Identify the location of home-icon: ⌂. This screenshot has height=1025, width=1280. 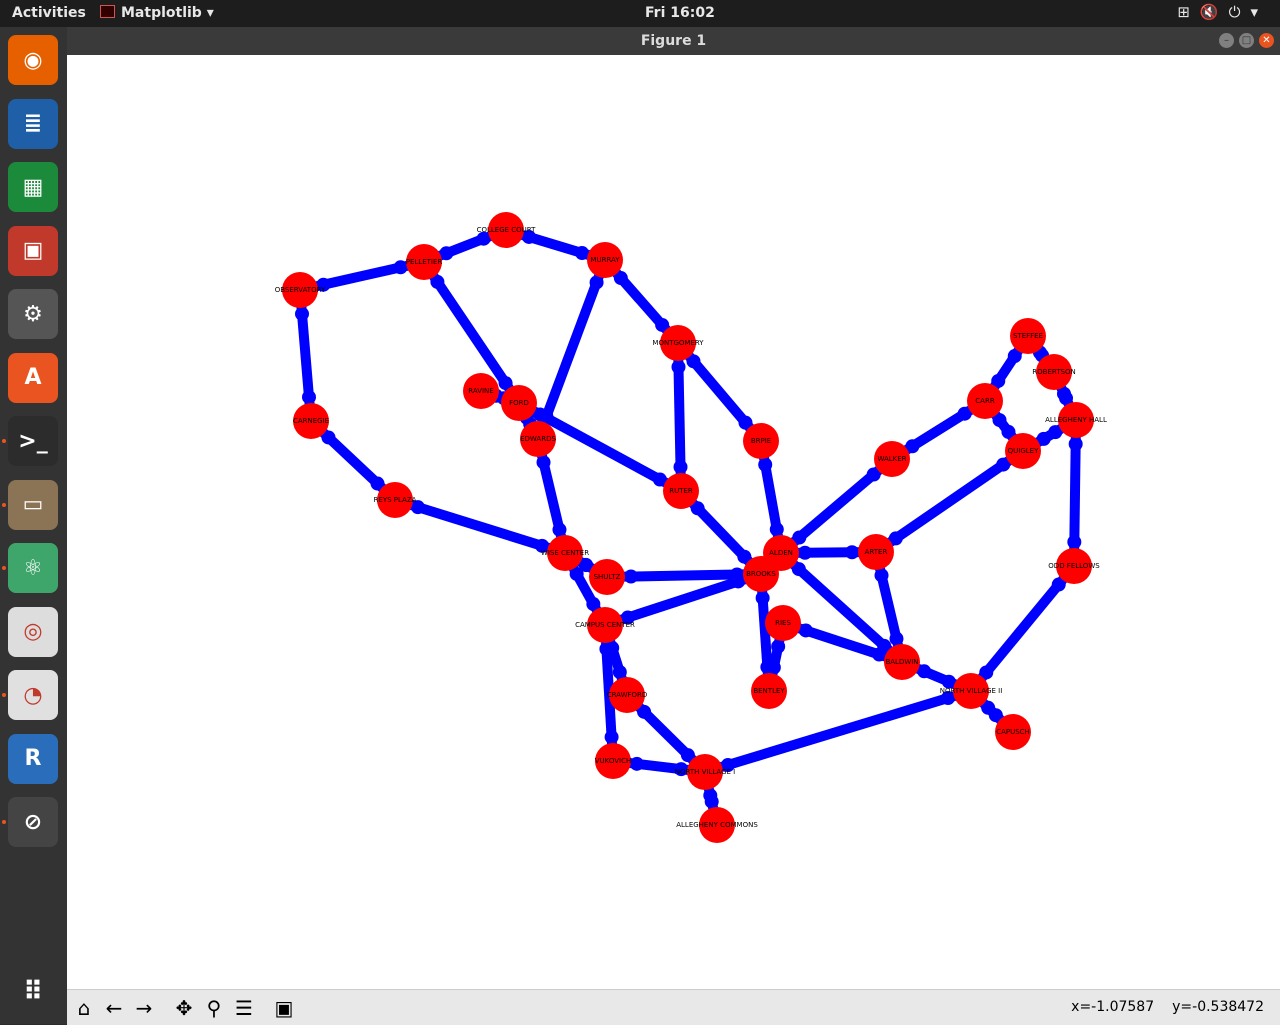
(84, 1008).